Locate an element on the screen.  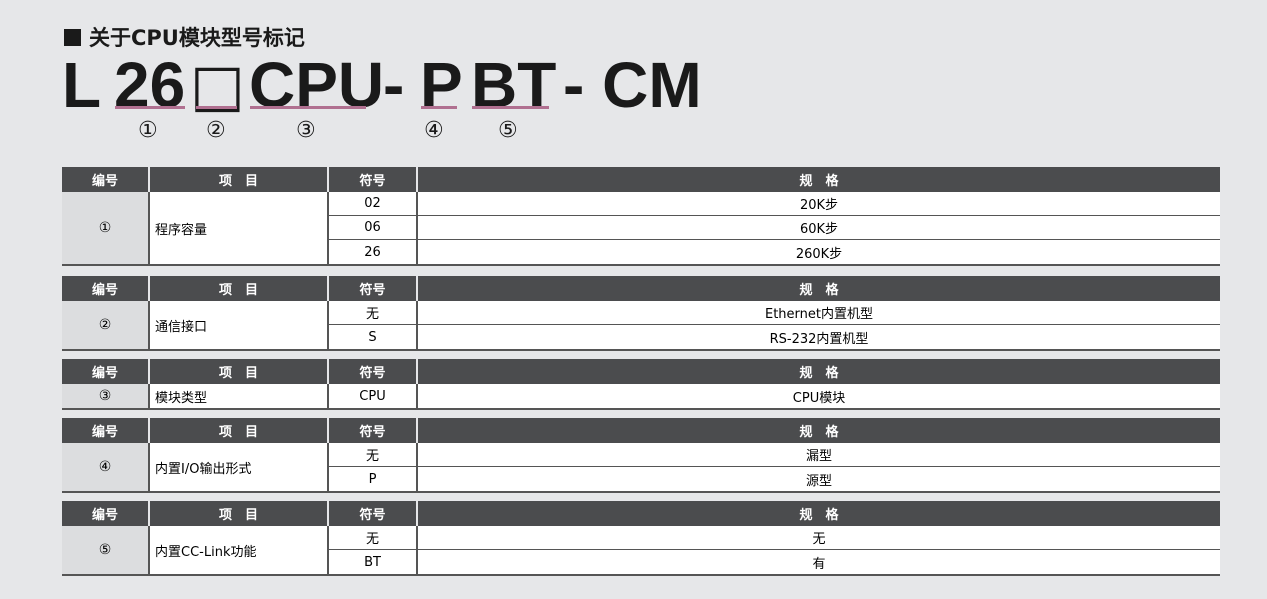
symbol-cell: 06 is located at coordinates (373, 227).